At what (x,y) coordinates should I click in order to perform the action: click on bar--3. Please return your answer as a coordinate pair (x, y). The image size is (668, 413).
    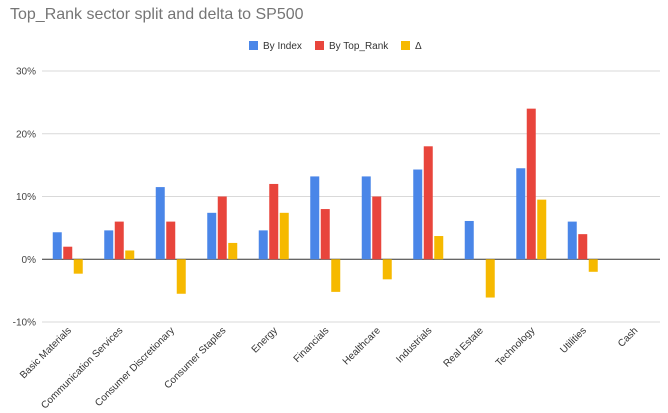
    Looking at the image, I should click on (233, 251).